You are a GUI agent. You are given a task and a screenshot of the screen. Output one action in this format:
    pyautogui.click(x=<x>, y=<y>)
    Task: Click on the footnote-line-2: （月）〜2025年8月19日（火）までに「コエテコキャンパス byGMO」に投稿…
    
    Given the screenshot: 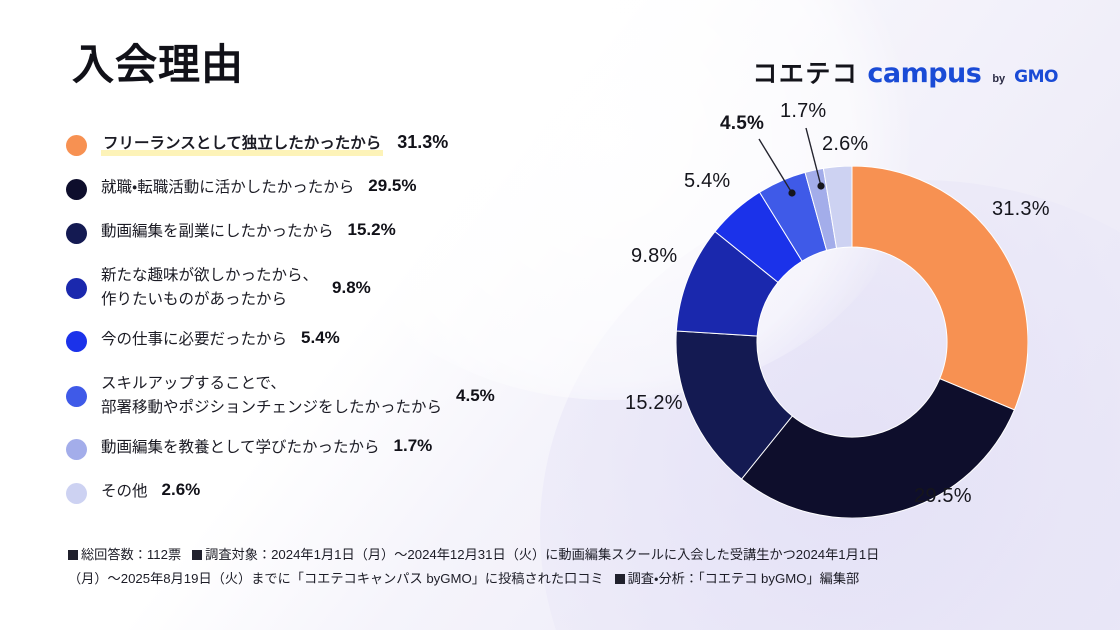 What is the action you would take?
    pyautogui.click(x=568, y=579)
    